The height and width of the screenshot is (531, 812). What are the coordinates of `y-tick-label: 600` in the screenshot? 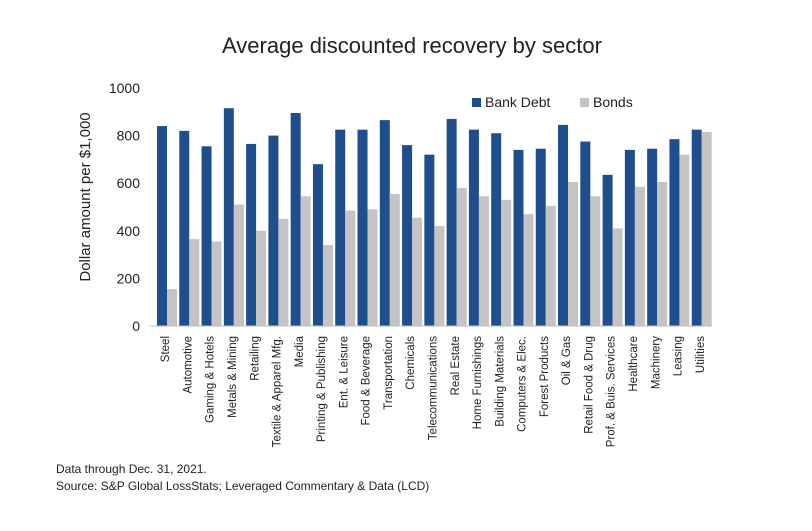 It's located at (129, 183).